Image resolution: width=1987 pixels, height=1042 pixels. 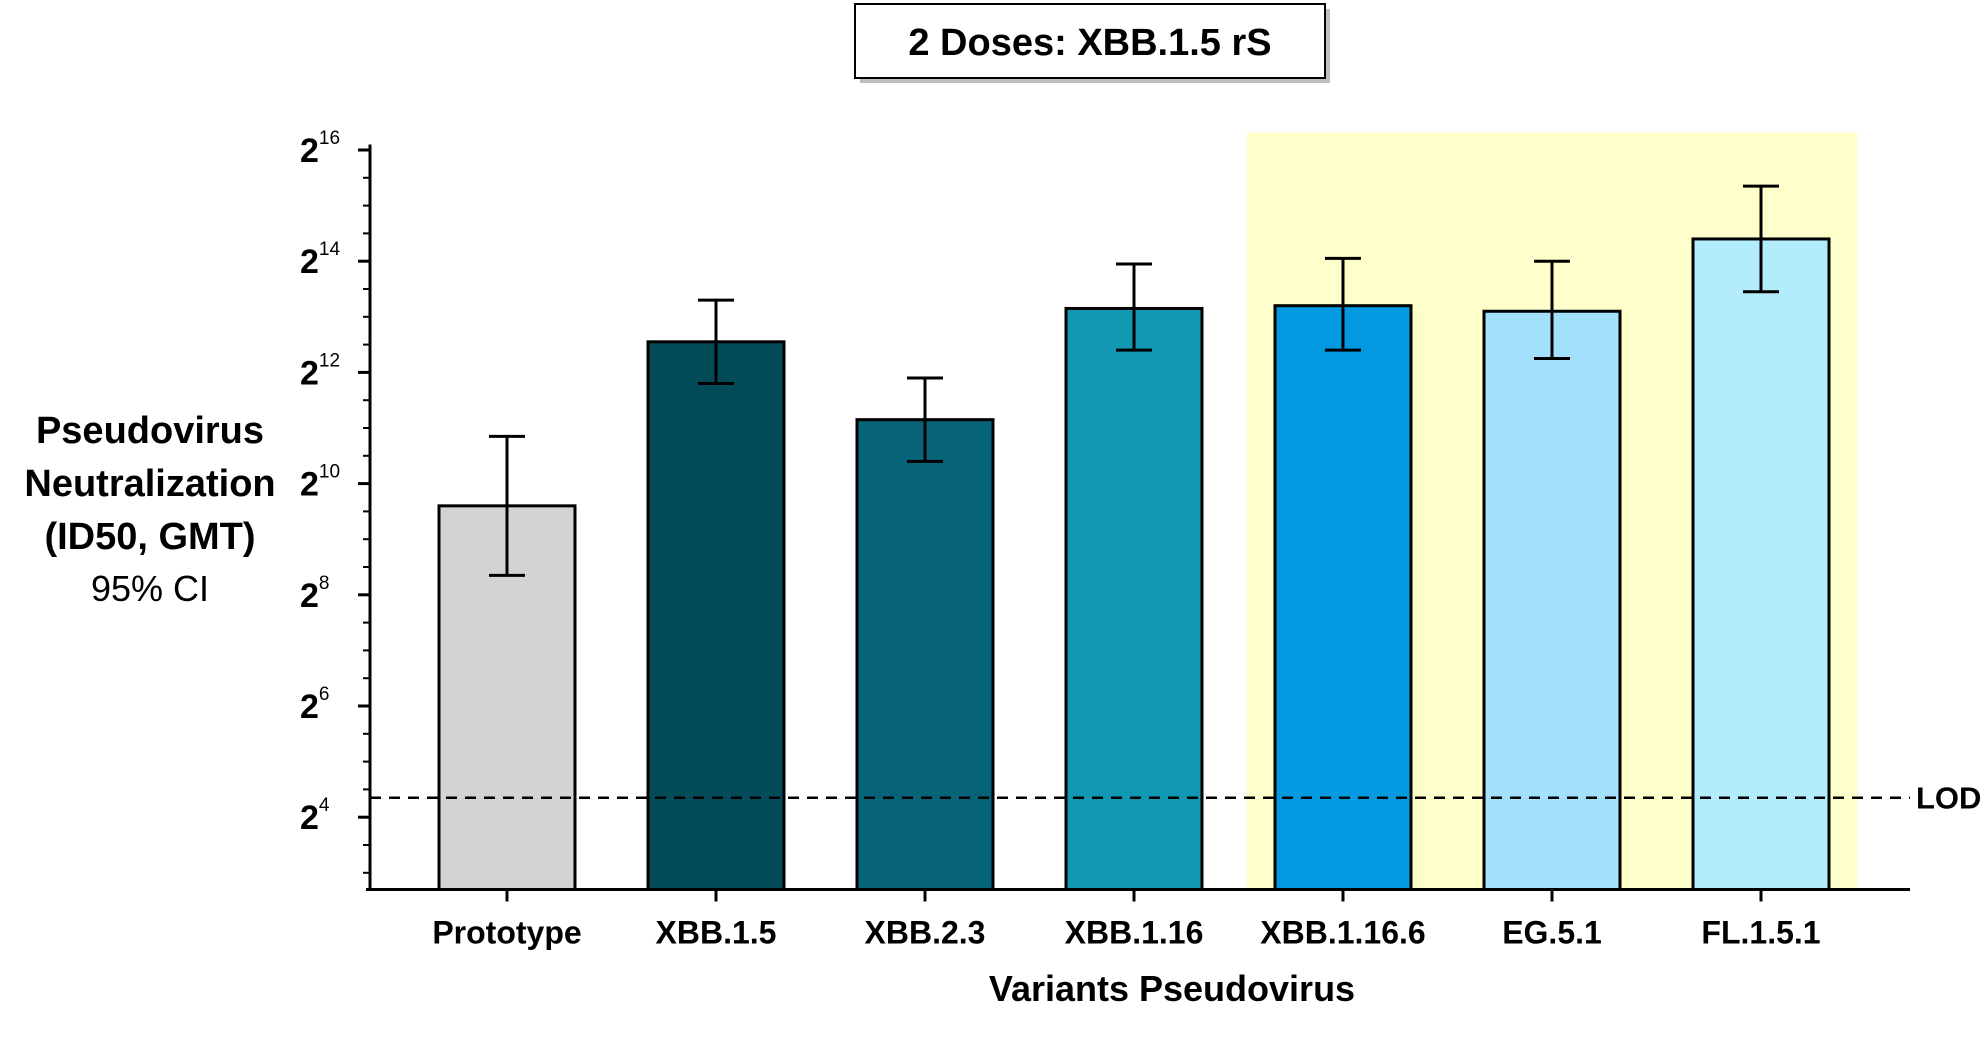 What do you see at coordinates (320, 149) in the screenshot?
I see `y-tick-label: 216` at bounding box center [320, 149].